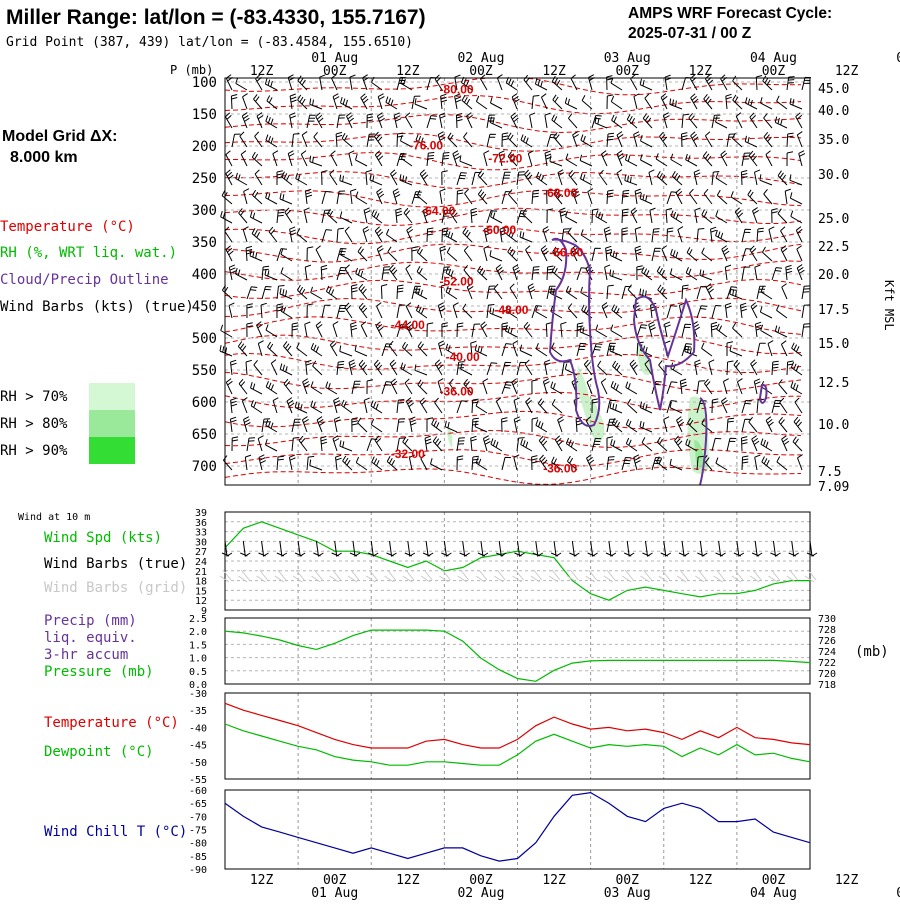  I want to click on y-tick-label: 12, so click(201, 601).